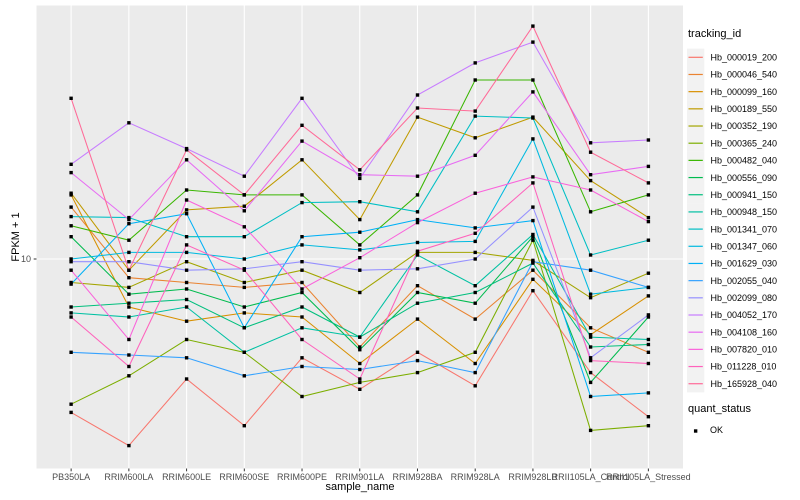 The height and width of the screenshot is (500, 800). Describe the element at coordinates (744, 350) in the screenshot. I see `legend-entry-label: Hb_007820_010` at that location.